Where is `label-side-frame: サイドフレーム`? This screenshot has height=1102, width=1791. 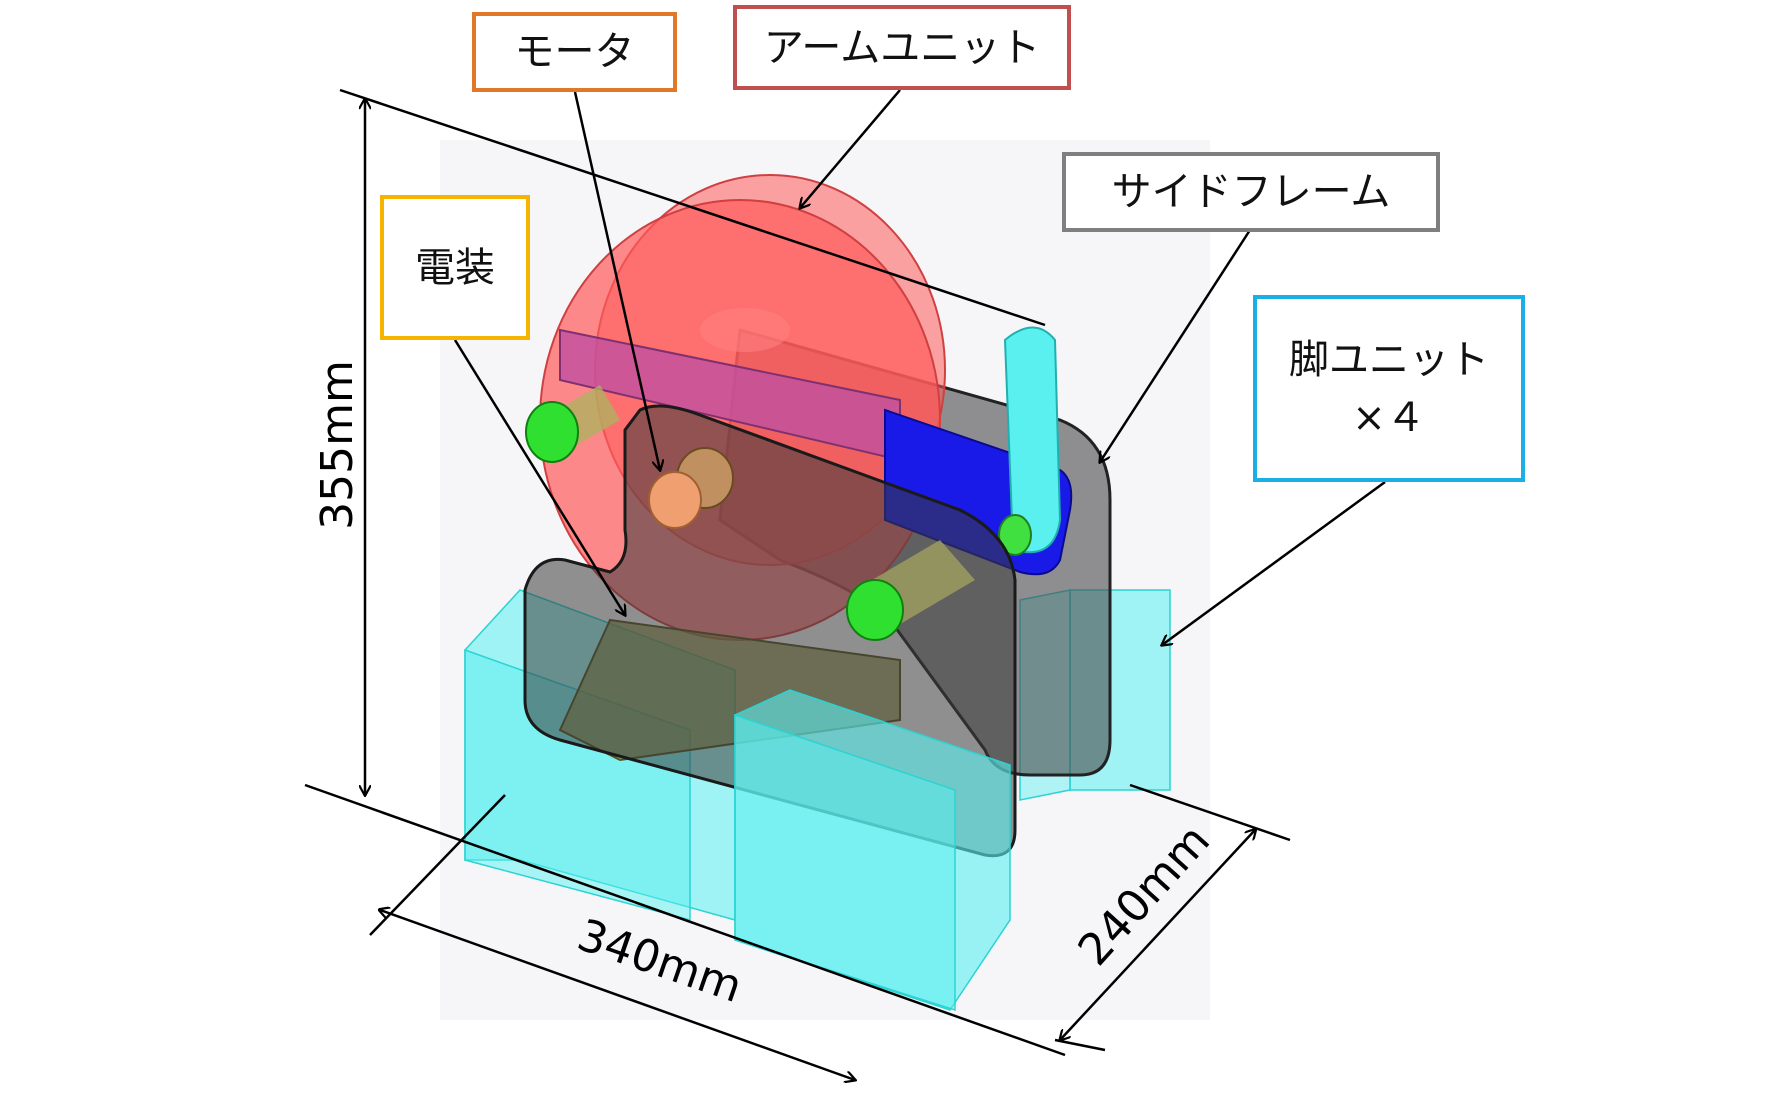
label-side-frame: サイドフレーム is located at coordinates (1251, 192).